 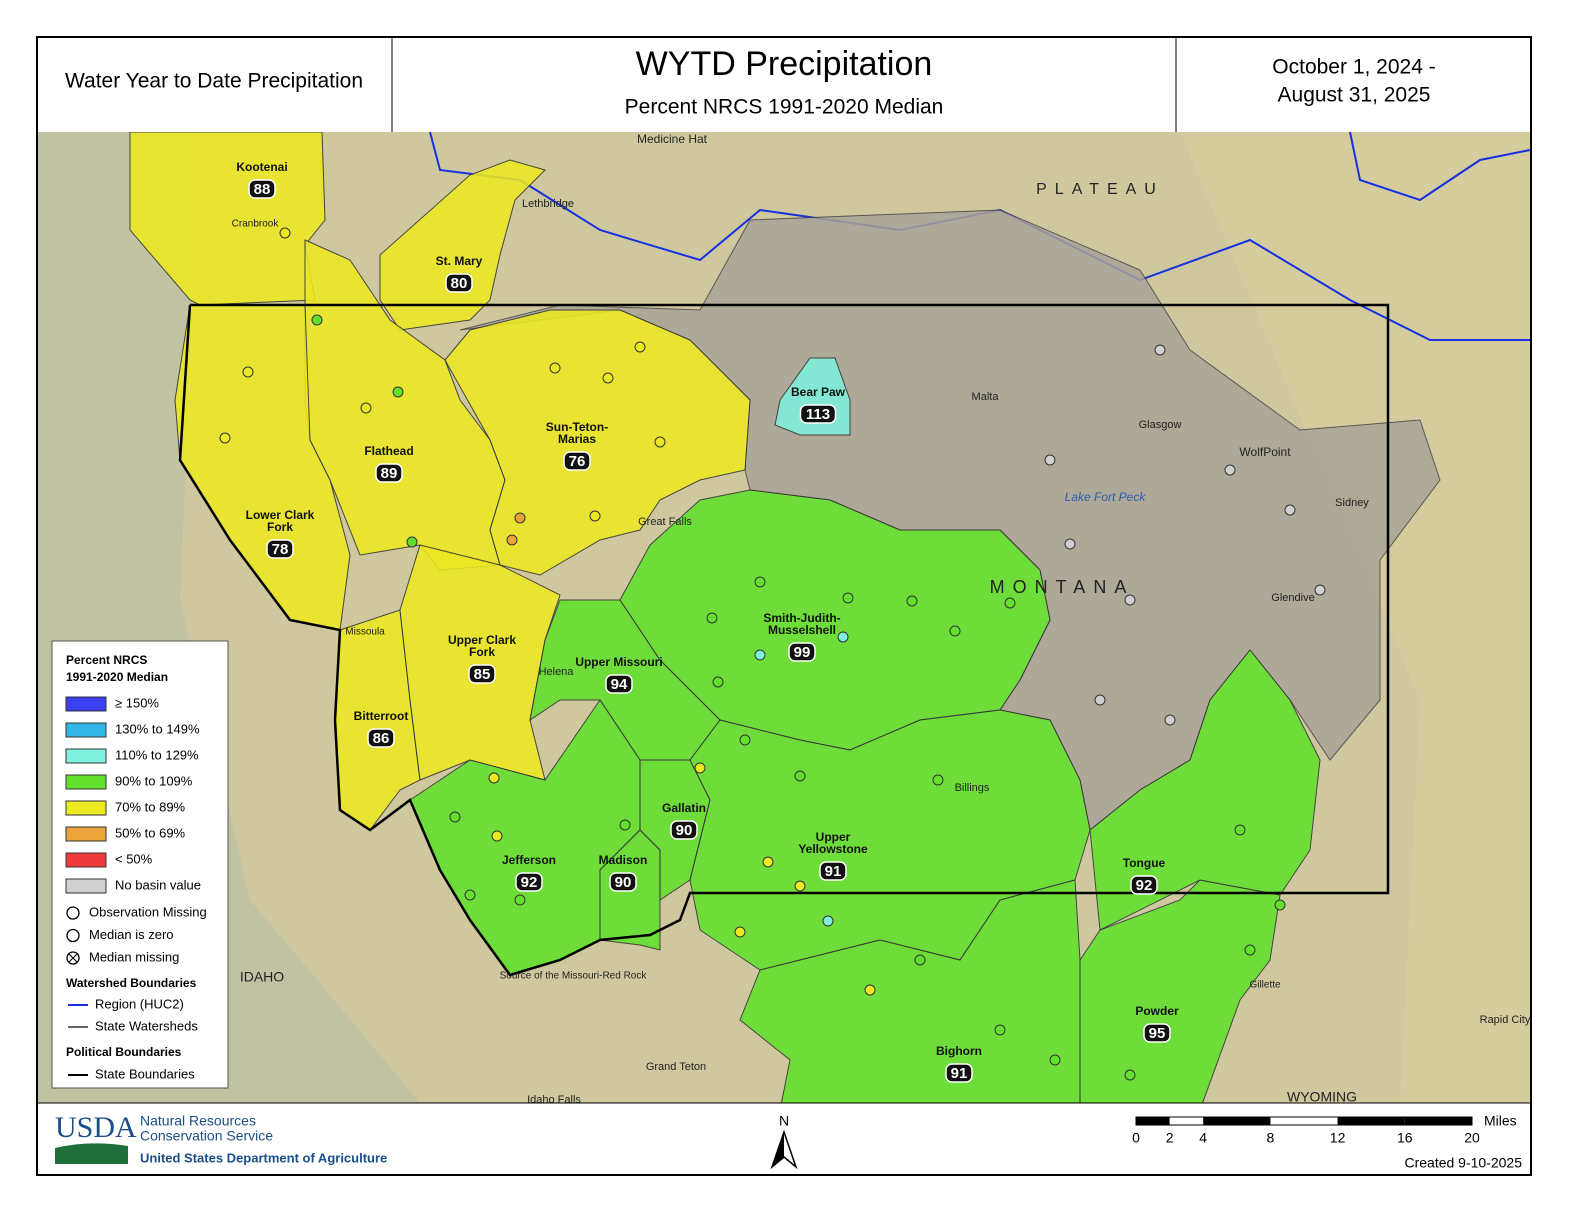 I want to click on basin-name: Fork, so click(x=482, y=652).